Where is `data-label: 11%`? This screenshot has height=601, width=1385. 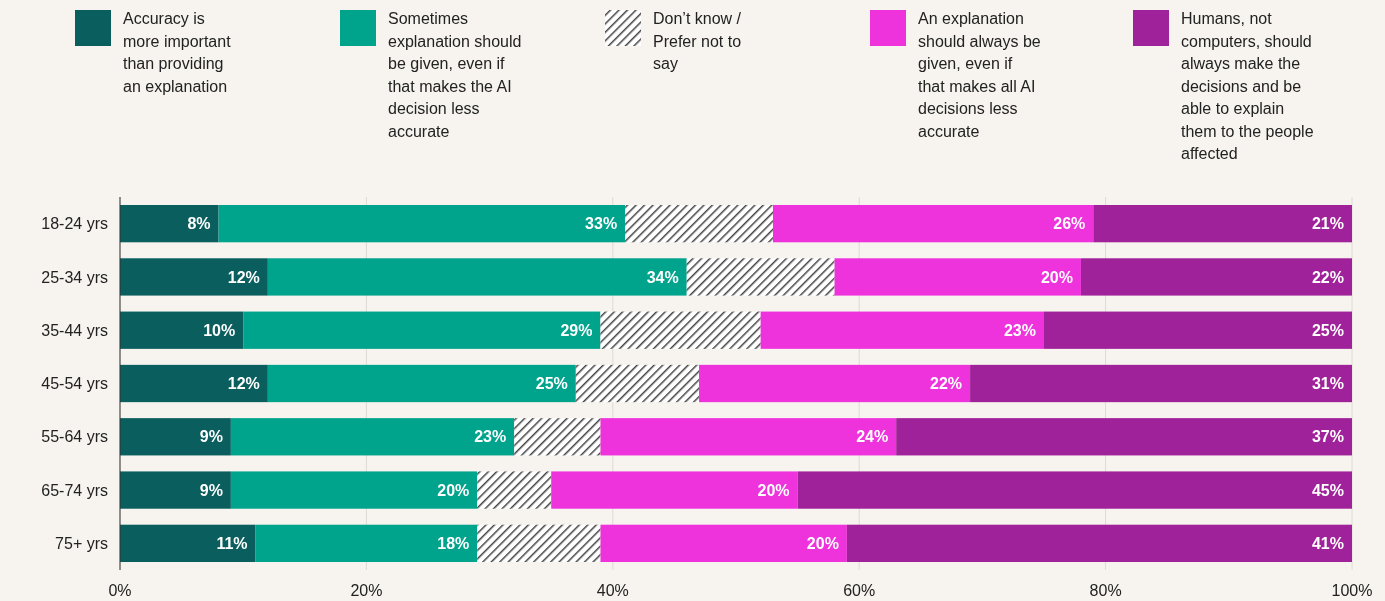 data-label: 11% is located at coordinates (232, 543).